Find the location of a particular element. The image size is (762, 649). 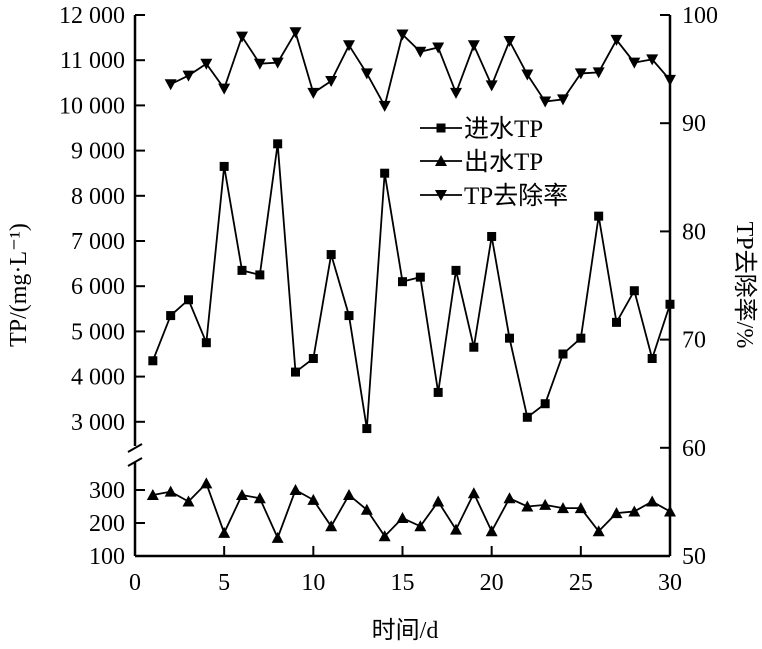

legend-label: 进水TP is located at coordinates (503, 129).